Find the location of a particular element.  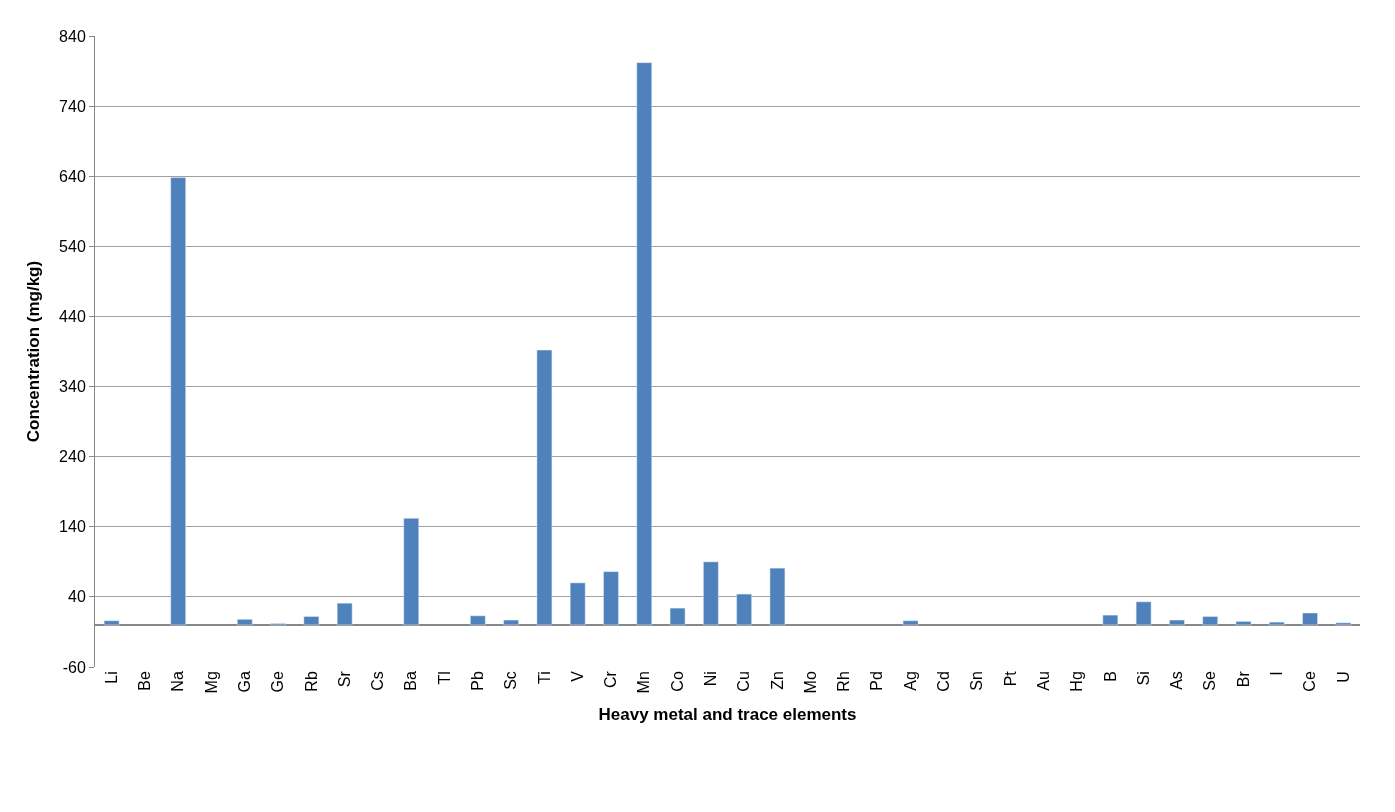

x-tick-label: Cr is located at coordinates (611, 679).